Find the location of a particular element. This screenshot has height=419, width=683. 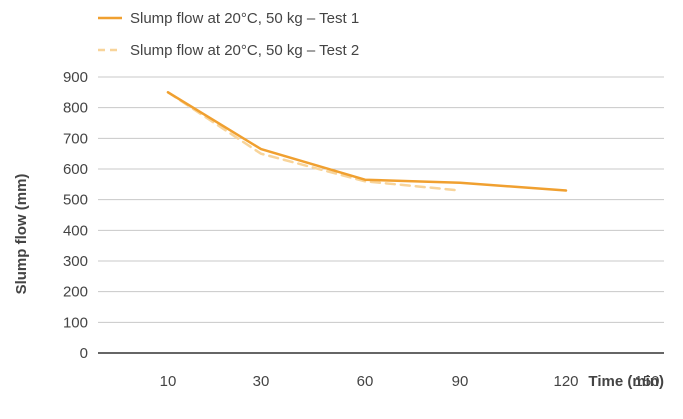

x-tick-label: 30 is located at coordinates (261, 381).